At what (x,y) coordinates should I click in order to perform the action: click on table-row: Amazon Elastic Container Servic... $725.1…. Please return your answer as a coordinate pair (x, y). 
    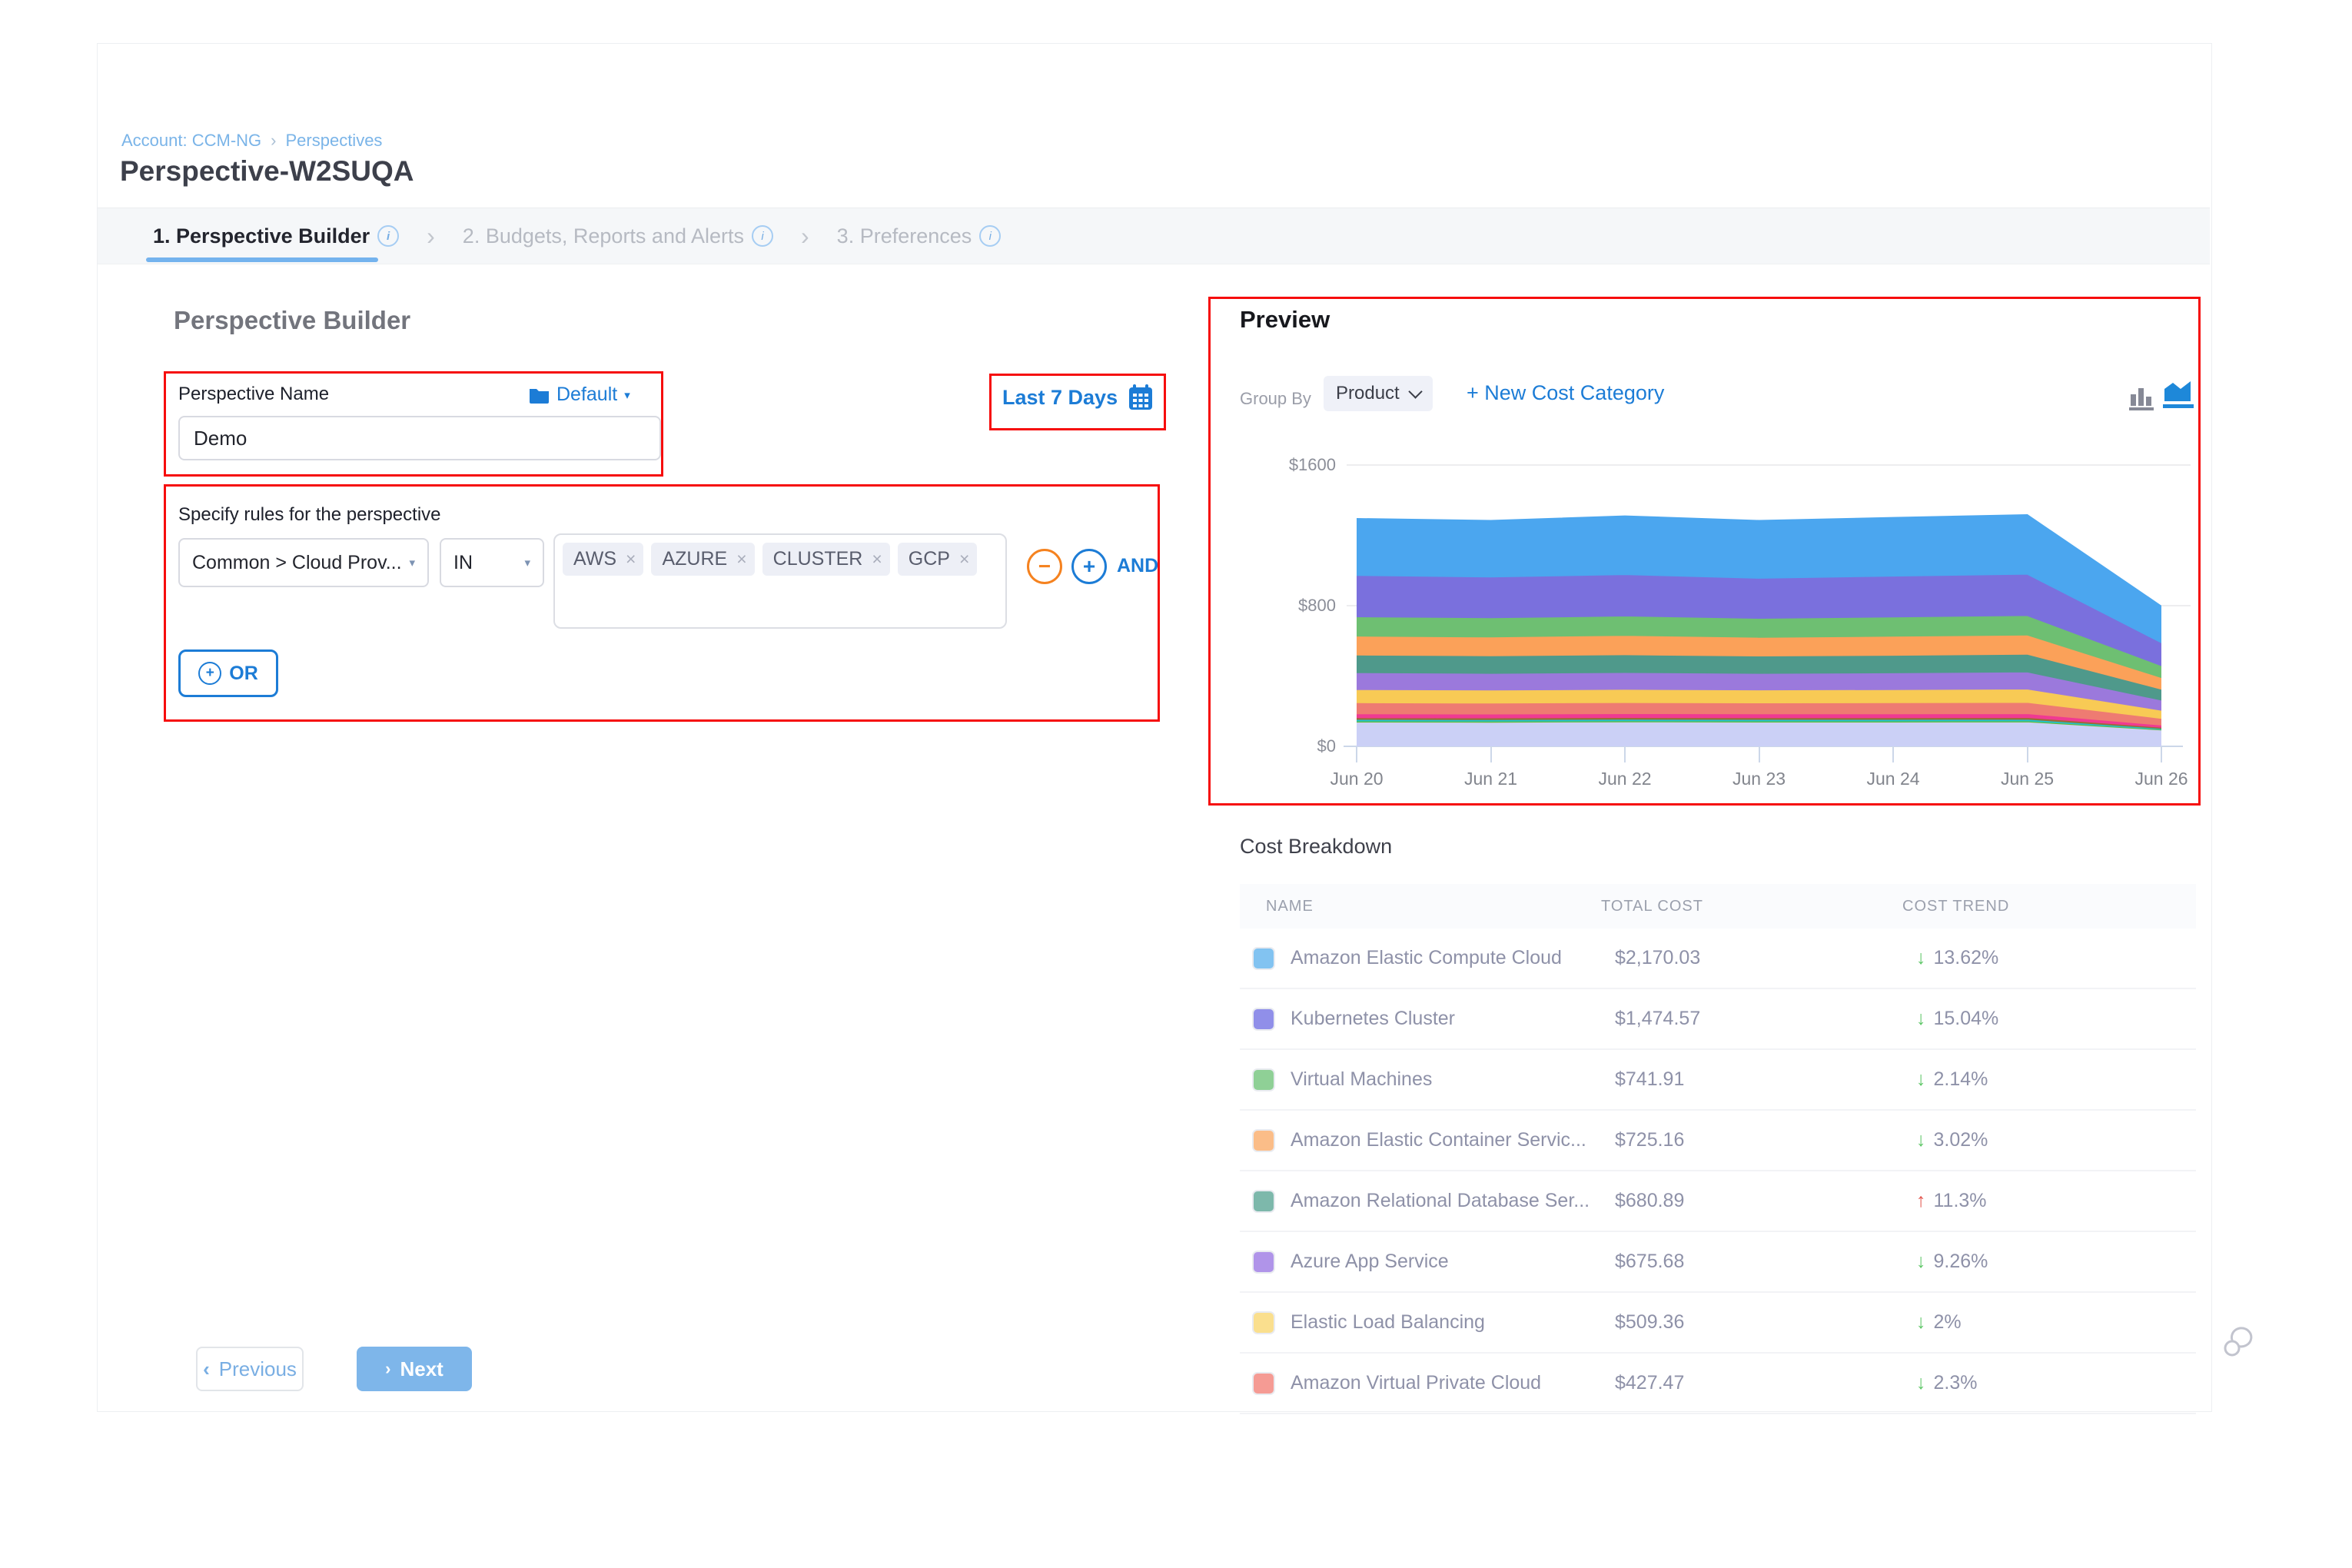
    Looking at the image, I should click on (1718, 1141).